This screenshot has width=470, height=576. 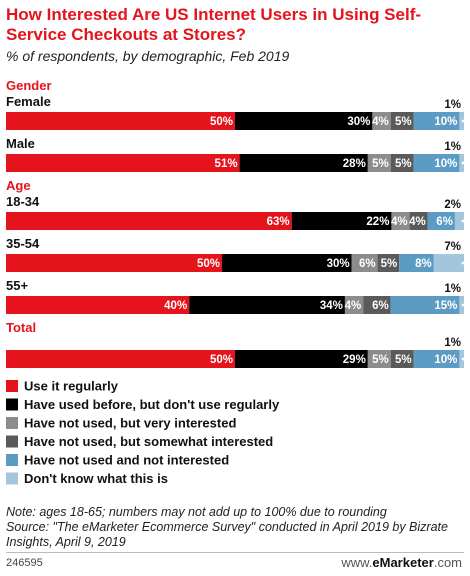 I want to click on value-label-1-1-1: 30%, so click(x=338, y=264).